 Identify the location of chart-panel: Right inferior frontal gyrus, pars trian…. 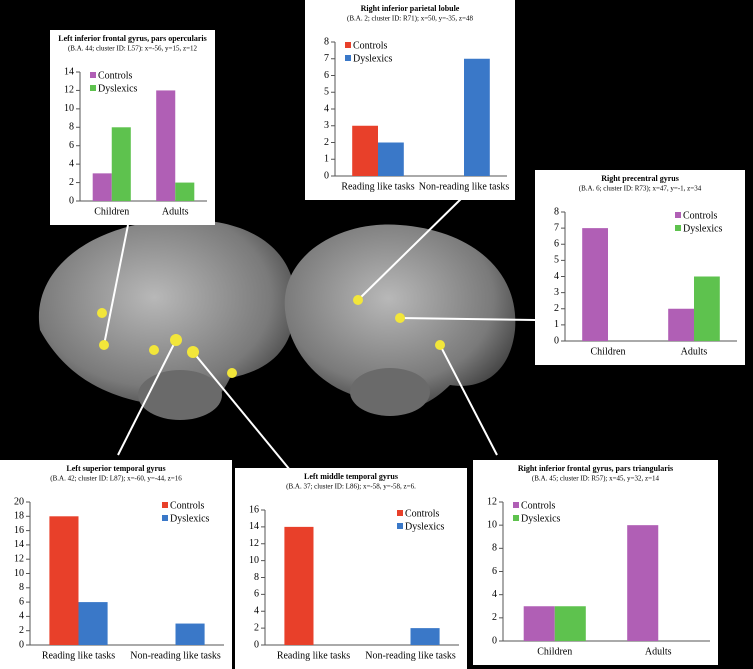
(595, 562).